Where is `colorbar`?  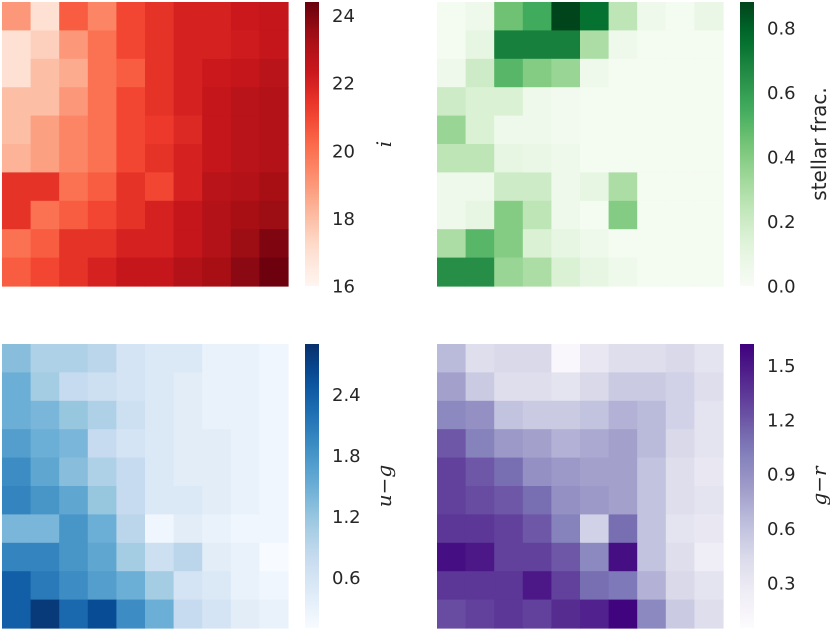
colorbar is located at coordinates (747, 486).